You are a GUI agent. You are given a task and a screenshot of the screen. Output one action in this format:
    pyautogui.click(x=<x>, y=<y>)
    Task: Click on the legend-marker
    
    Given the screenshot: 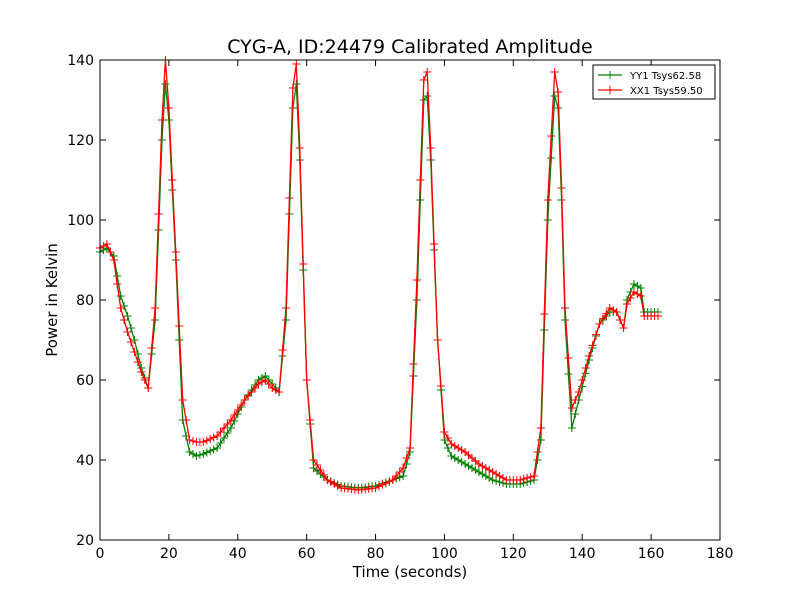 What is the action you would take?
    pyautogui.click(x=610, y=75)
    